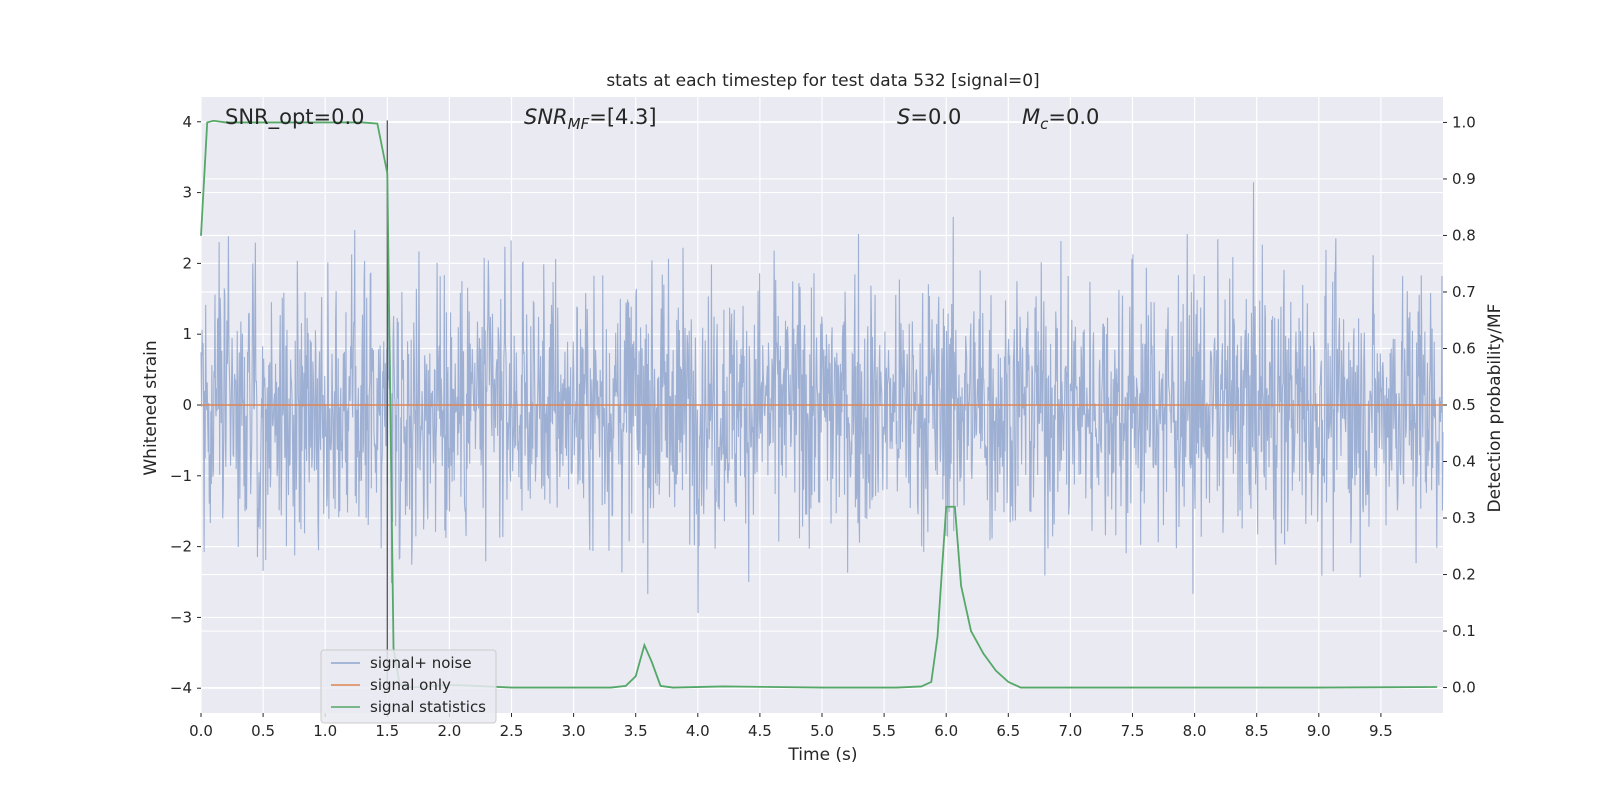 This screenshot has height=800, width=1600. Describe the element at coordinates (263, 731) in the screenshot. I see `x-tick-label: 0.5` at that location.